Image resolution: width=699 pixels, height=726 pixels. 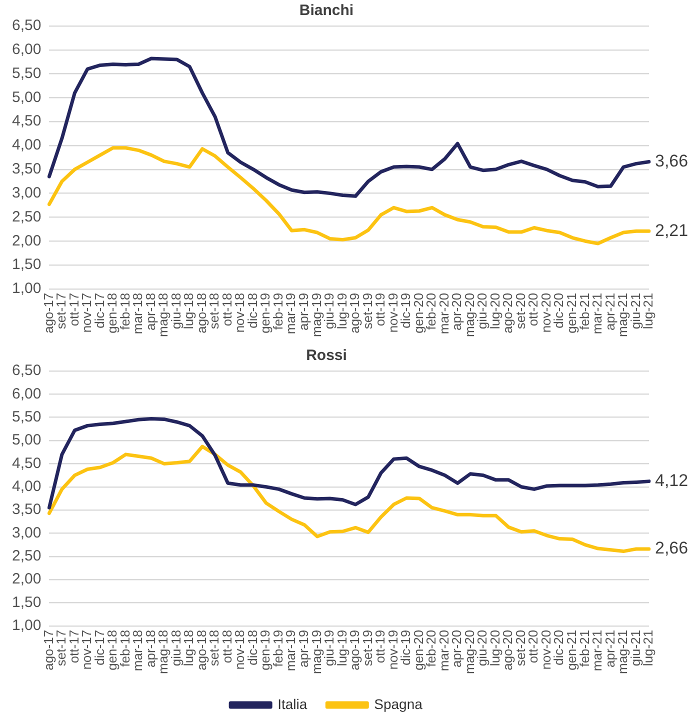 I want to click on legend-label: Italia, so click(x=293, y=704).